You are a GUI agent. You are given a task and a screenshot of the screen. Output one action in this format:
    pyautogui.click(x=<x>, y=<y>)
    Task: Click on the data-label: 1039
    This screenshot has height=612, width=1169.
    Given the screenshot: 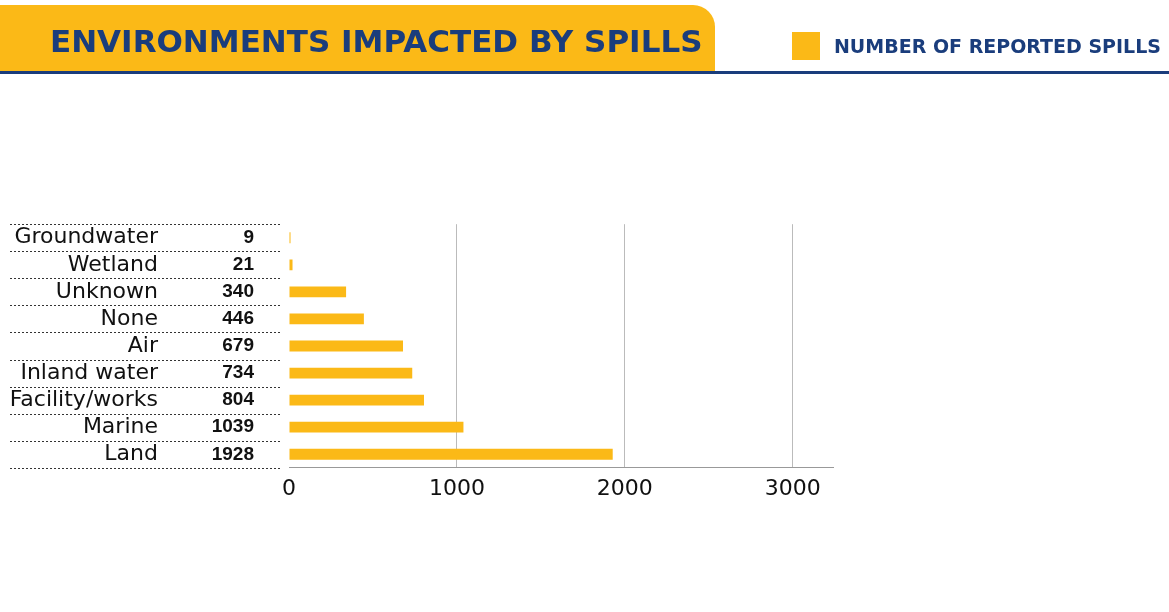 What is the action you would take?
    pyautogui.click(x=232, y=426)
    